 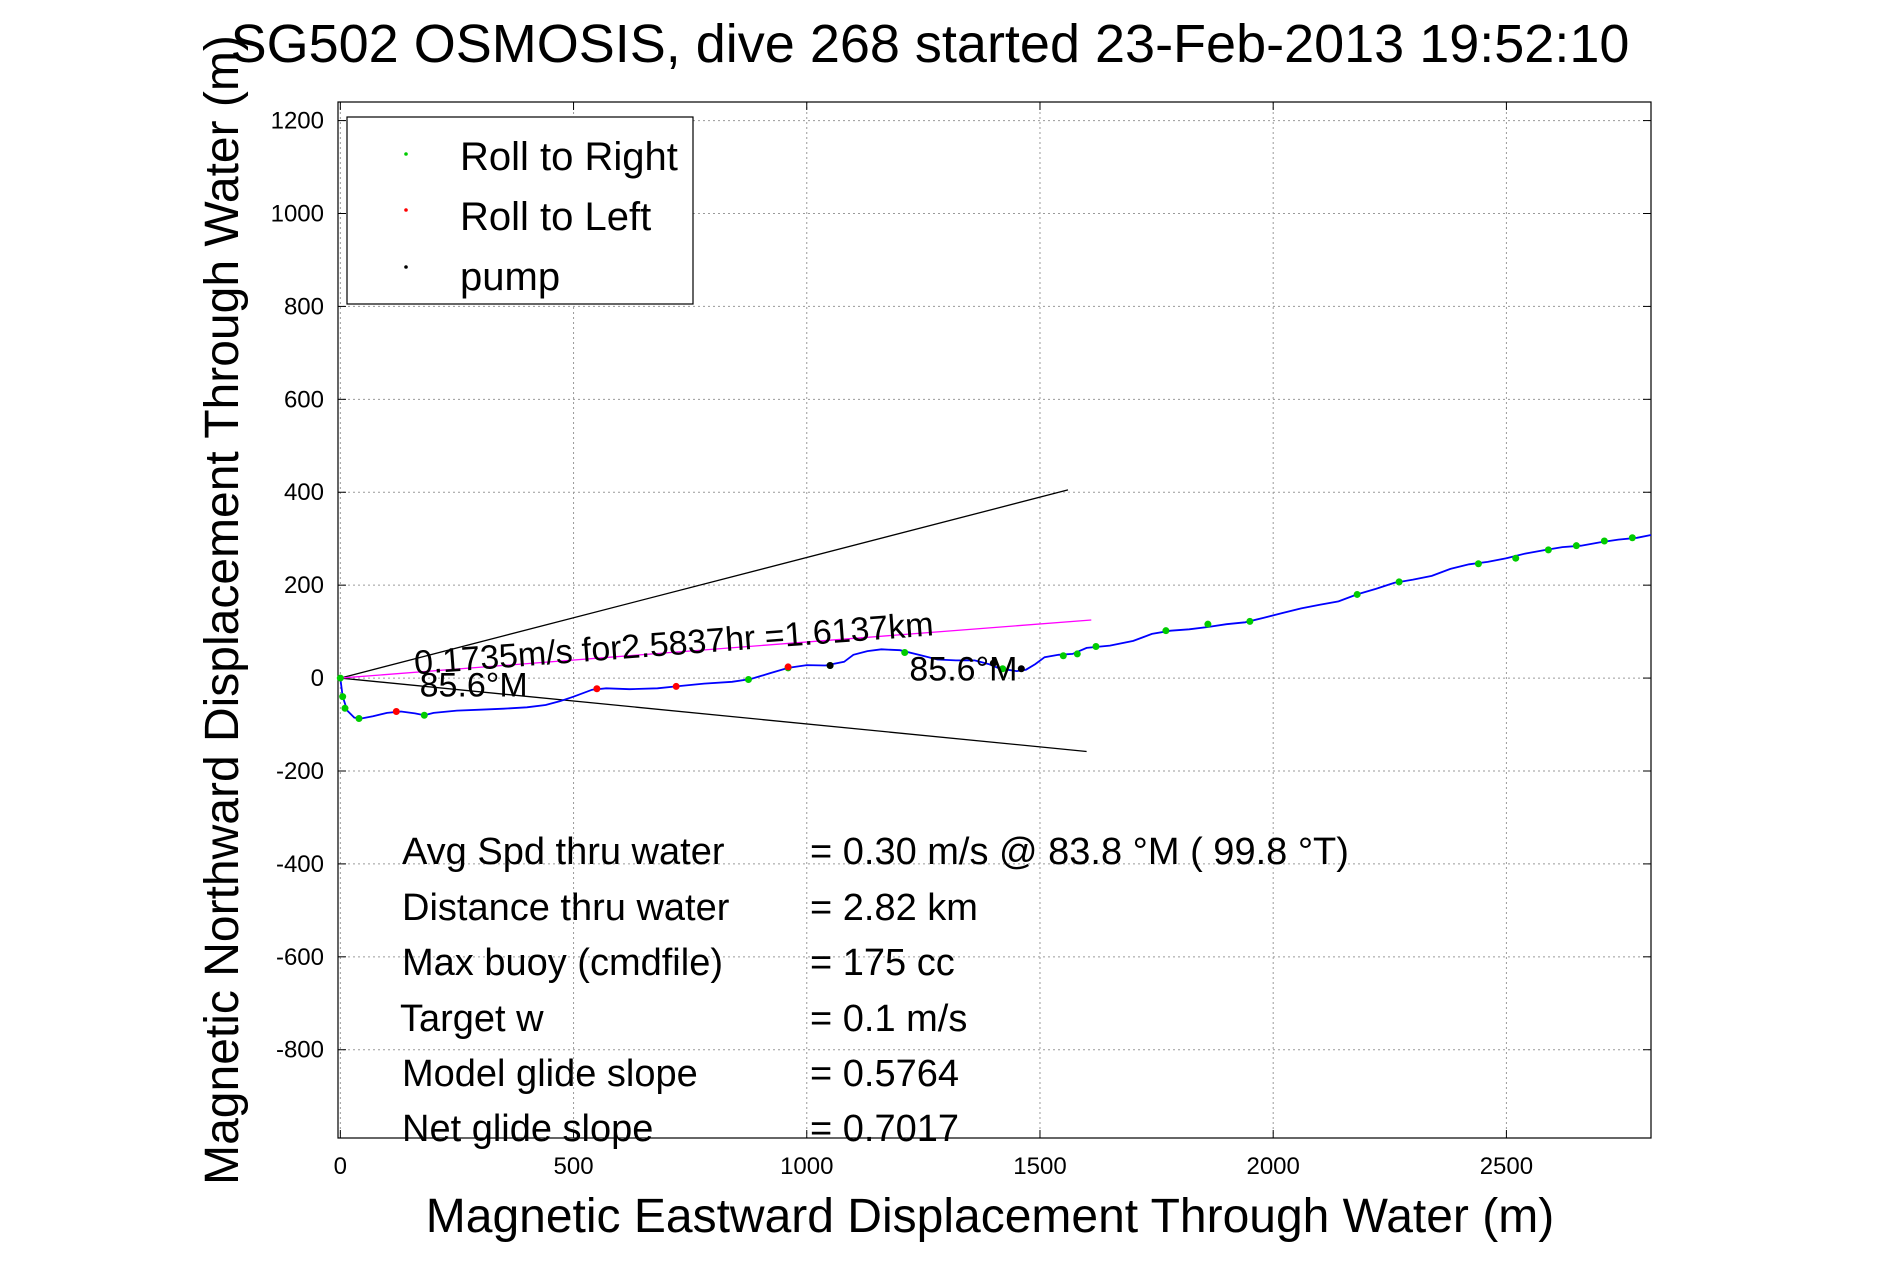 I want to click on stat-value-avg-speed: = 0.30 m/s @ 83.8 °M ( 99.8 °T), so click(x=1079, y=852).